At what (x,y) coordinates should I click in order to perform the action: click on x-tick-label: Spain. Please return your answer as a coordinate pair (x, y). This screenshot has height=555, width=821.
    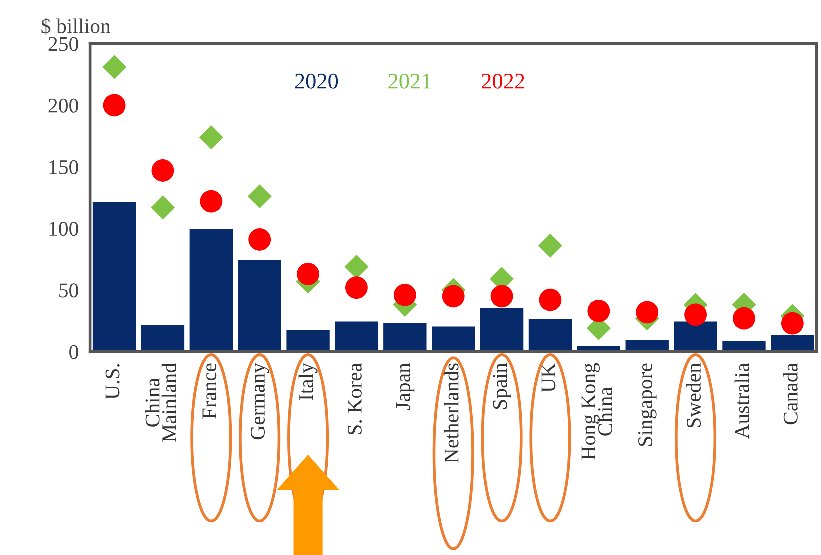
    Looking at the image, I should click on (502, 386).